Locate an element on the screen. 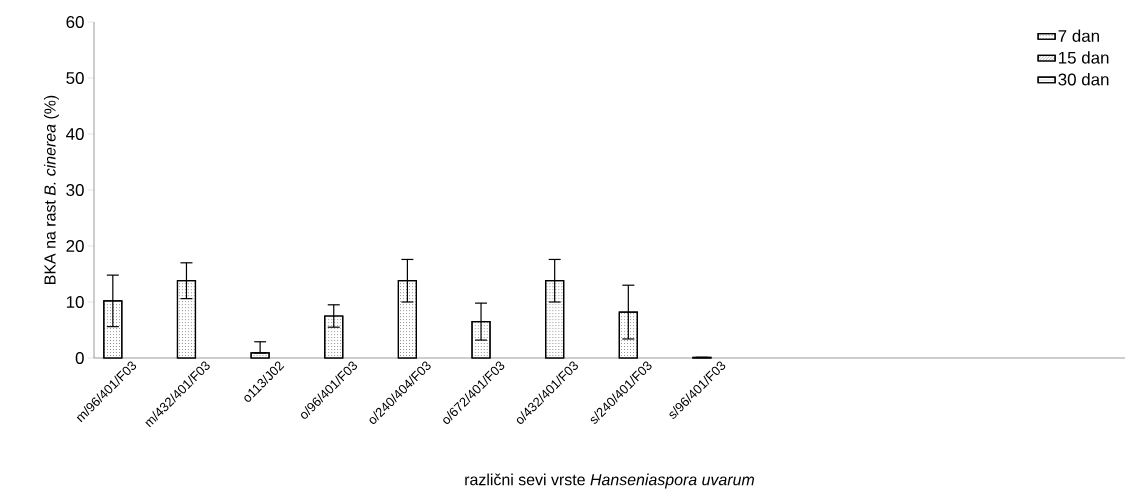 The image size is (1135, 502). y-axis-title: BKA na rast B. cinerea (%) is located at coordinates (51, 189).